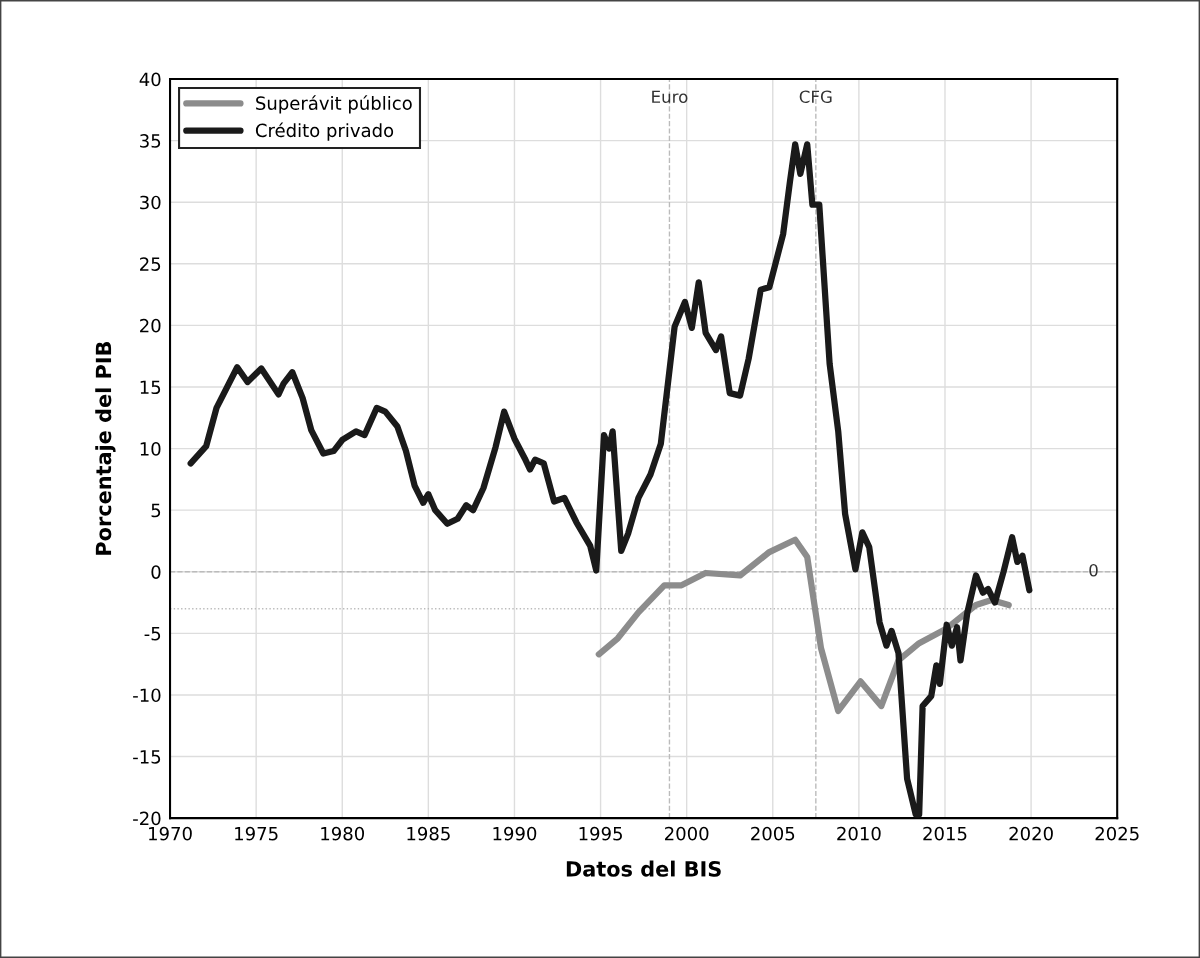 The image size is (1200, 958). I want to click on y-axis-title: Porcentaje del PIB, so click(105, 448).